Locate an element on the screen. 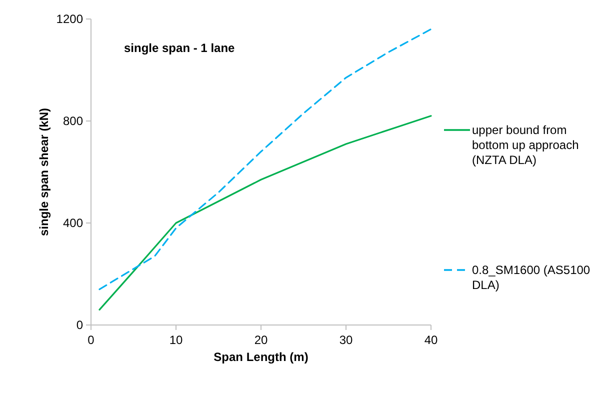  legend-label: upper bound from bottom up approach (NZTA DLA) is located at coordinates (525, 145).